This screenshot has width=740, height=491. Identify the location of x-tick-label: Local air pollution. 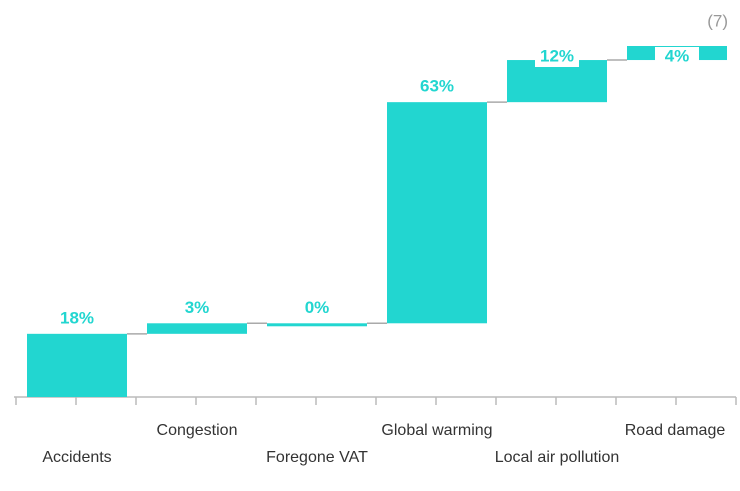
(557, 457).